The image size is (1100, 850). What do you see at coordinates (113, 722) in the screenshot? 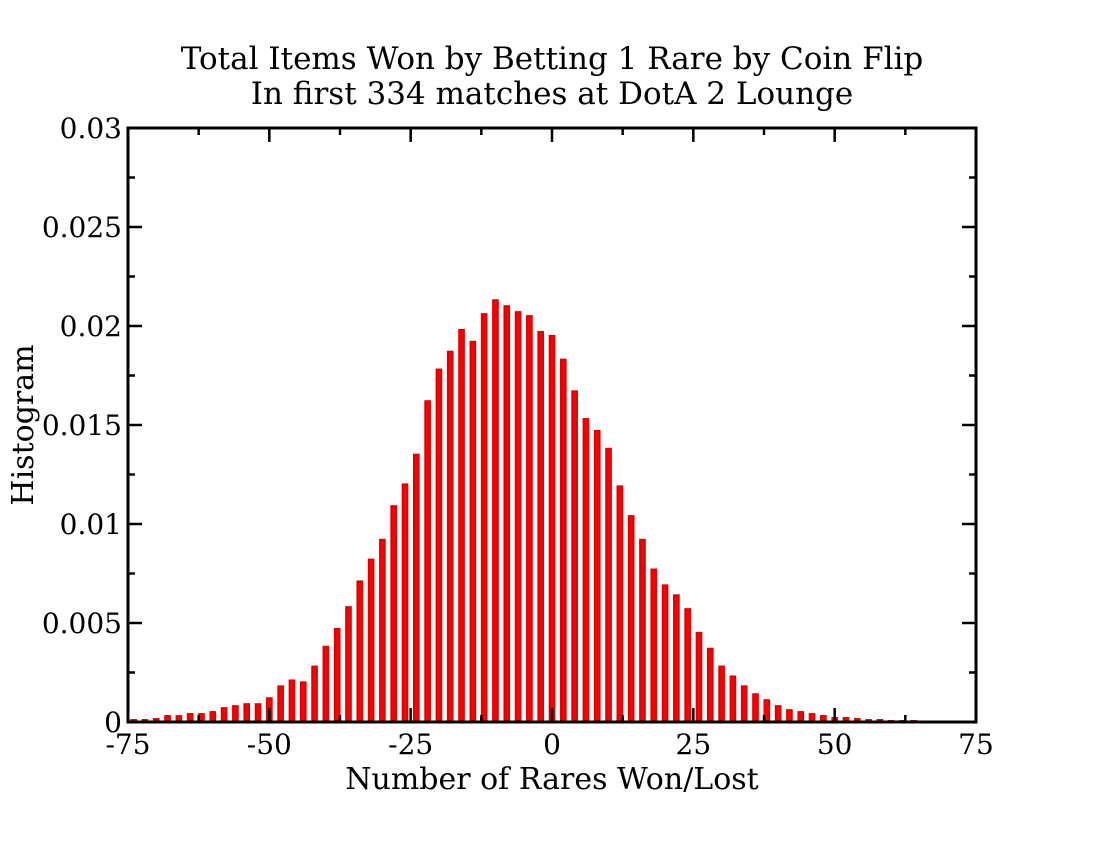
I see `y-tick-label: 0` at bounding box center [113, 722].